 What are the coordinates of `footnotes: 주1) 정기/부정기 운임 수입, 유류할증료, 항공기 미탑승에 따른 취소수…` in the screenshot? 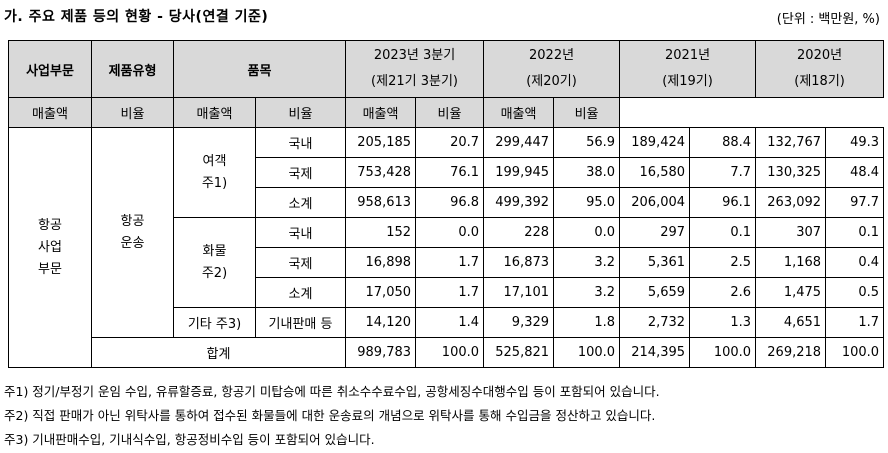 It's located at (332, 416).